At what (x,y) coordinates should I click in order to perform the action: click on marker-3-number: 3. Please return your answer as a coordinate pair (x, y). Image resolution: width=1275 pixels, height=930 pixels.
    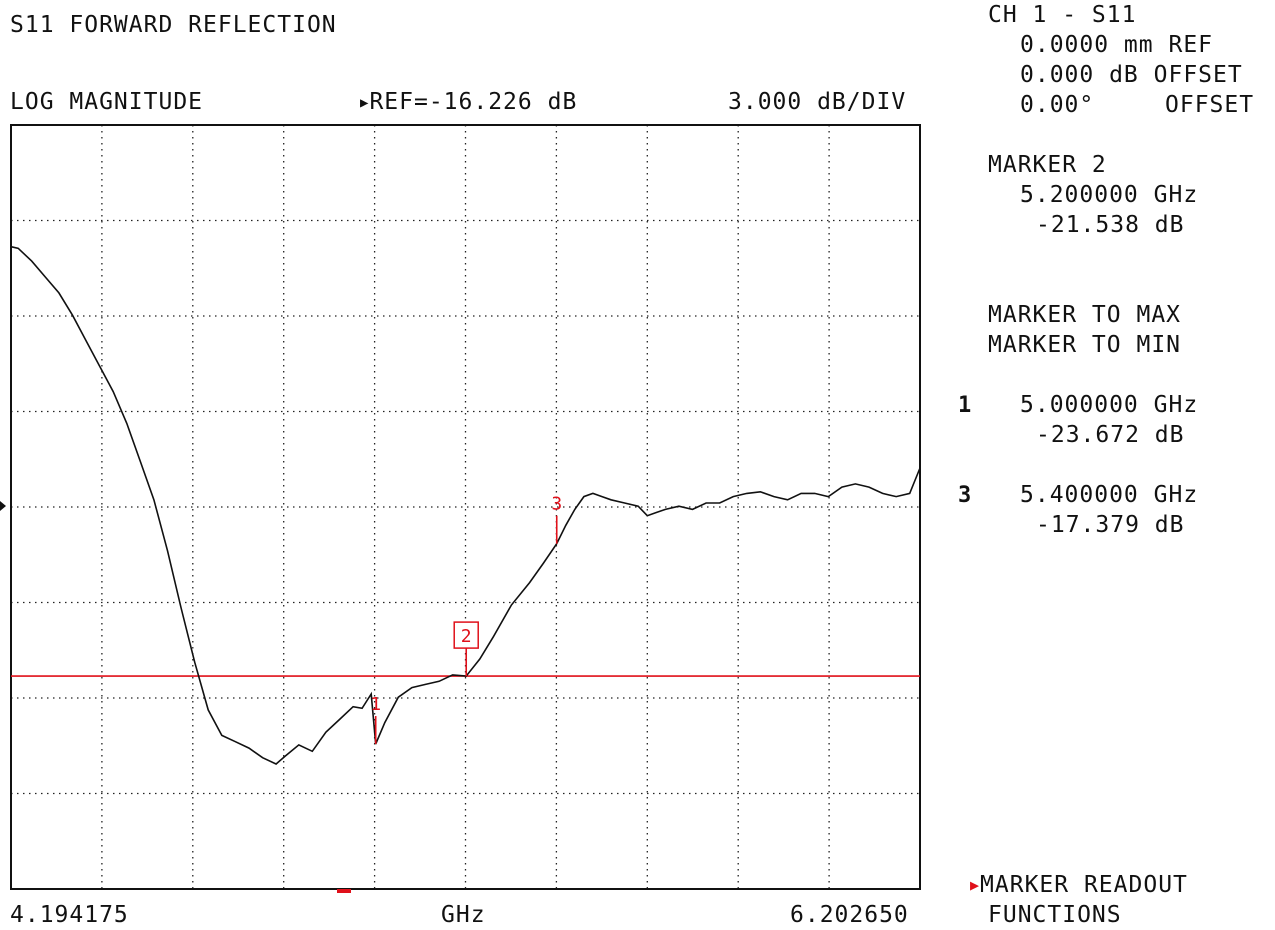
    Looking at the image, I should click on (965, 495).